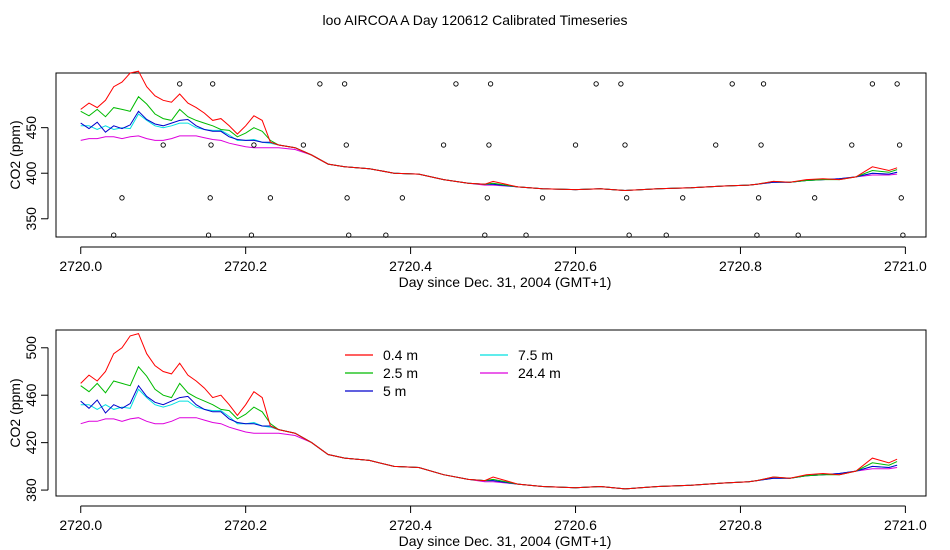  I want to click on y-tick-label: 400, so click(31, 173).